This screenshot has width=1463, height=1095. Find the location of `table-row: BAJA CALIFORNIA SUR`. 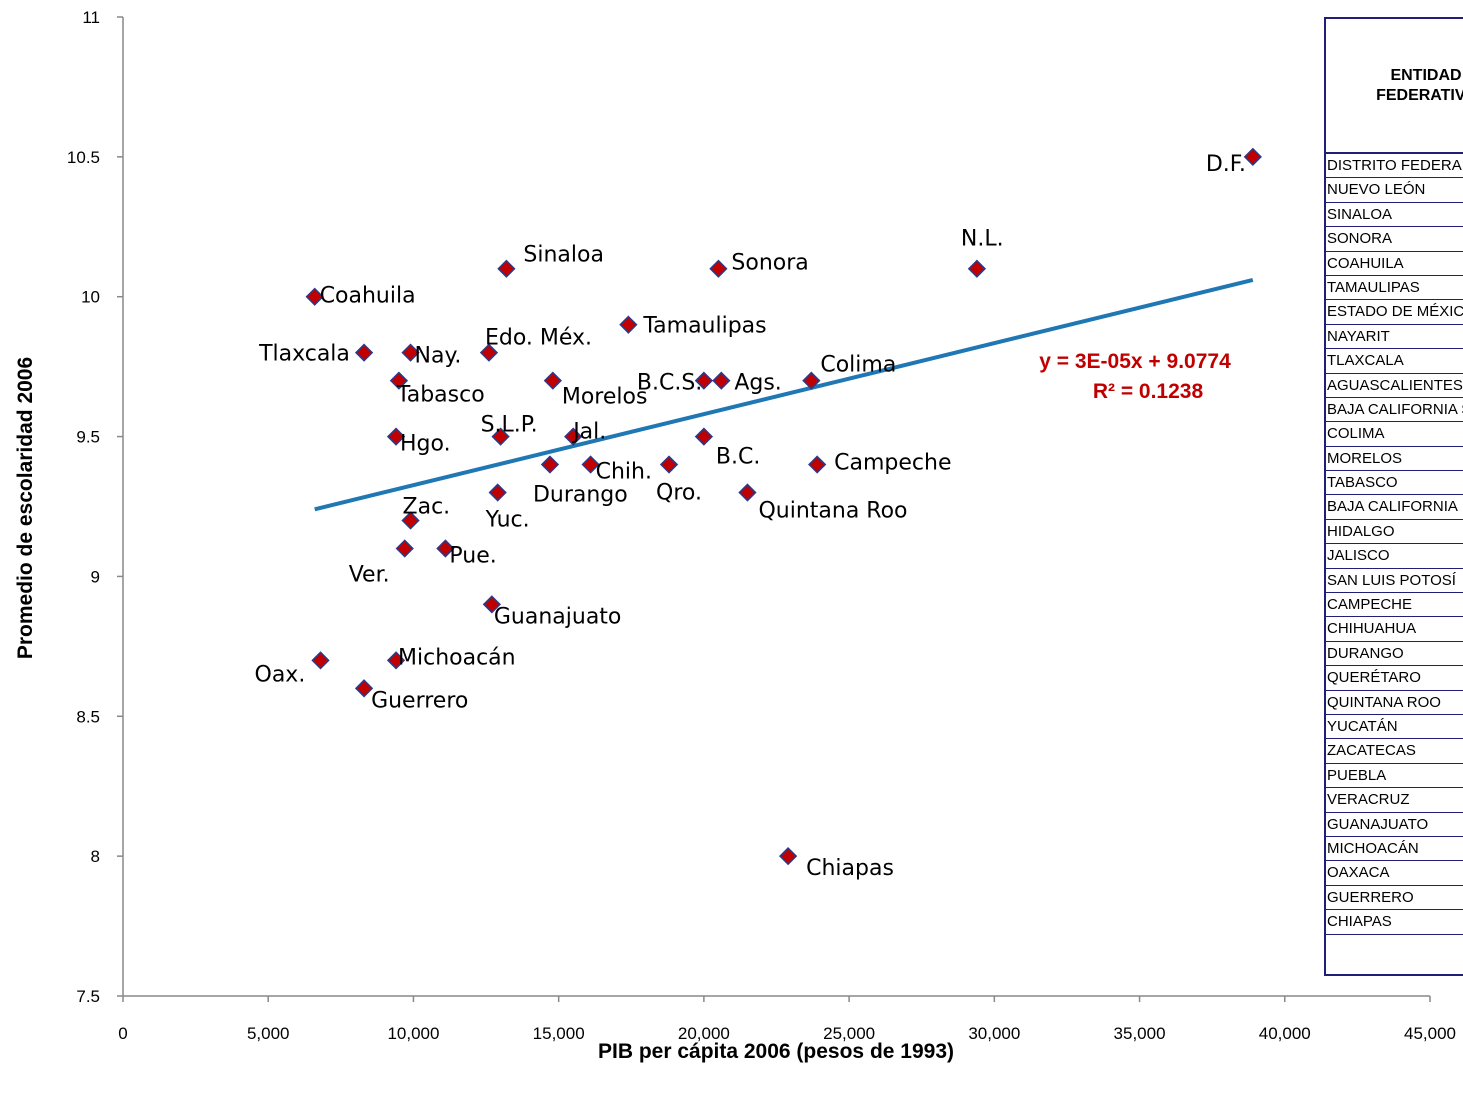

table-row: BAJA CALIFORNIA SUR is located at coordinates (1394, 410).